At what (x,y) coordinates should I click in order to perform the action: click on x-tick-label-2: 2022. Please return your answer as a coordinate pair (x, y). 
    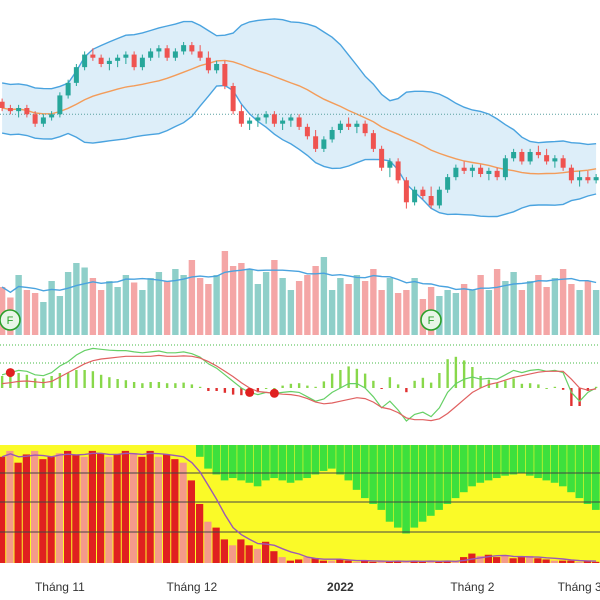
    Looking at the image, I should click on (340, 587).